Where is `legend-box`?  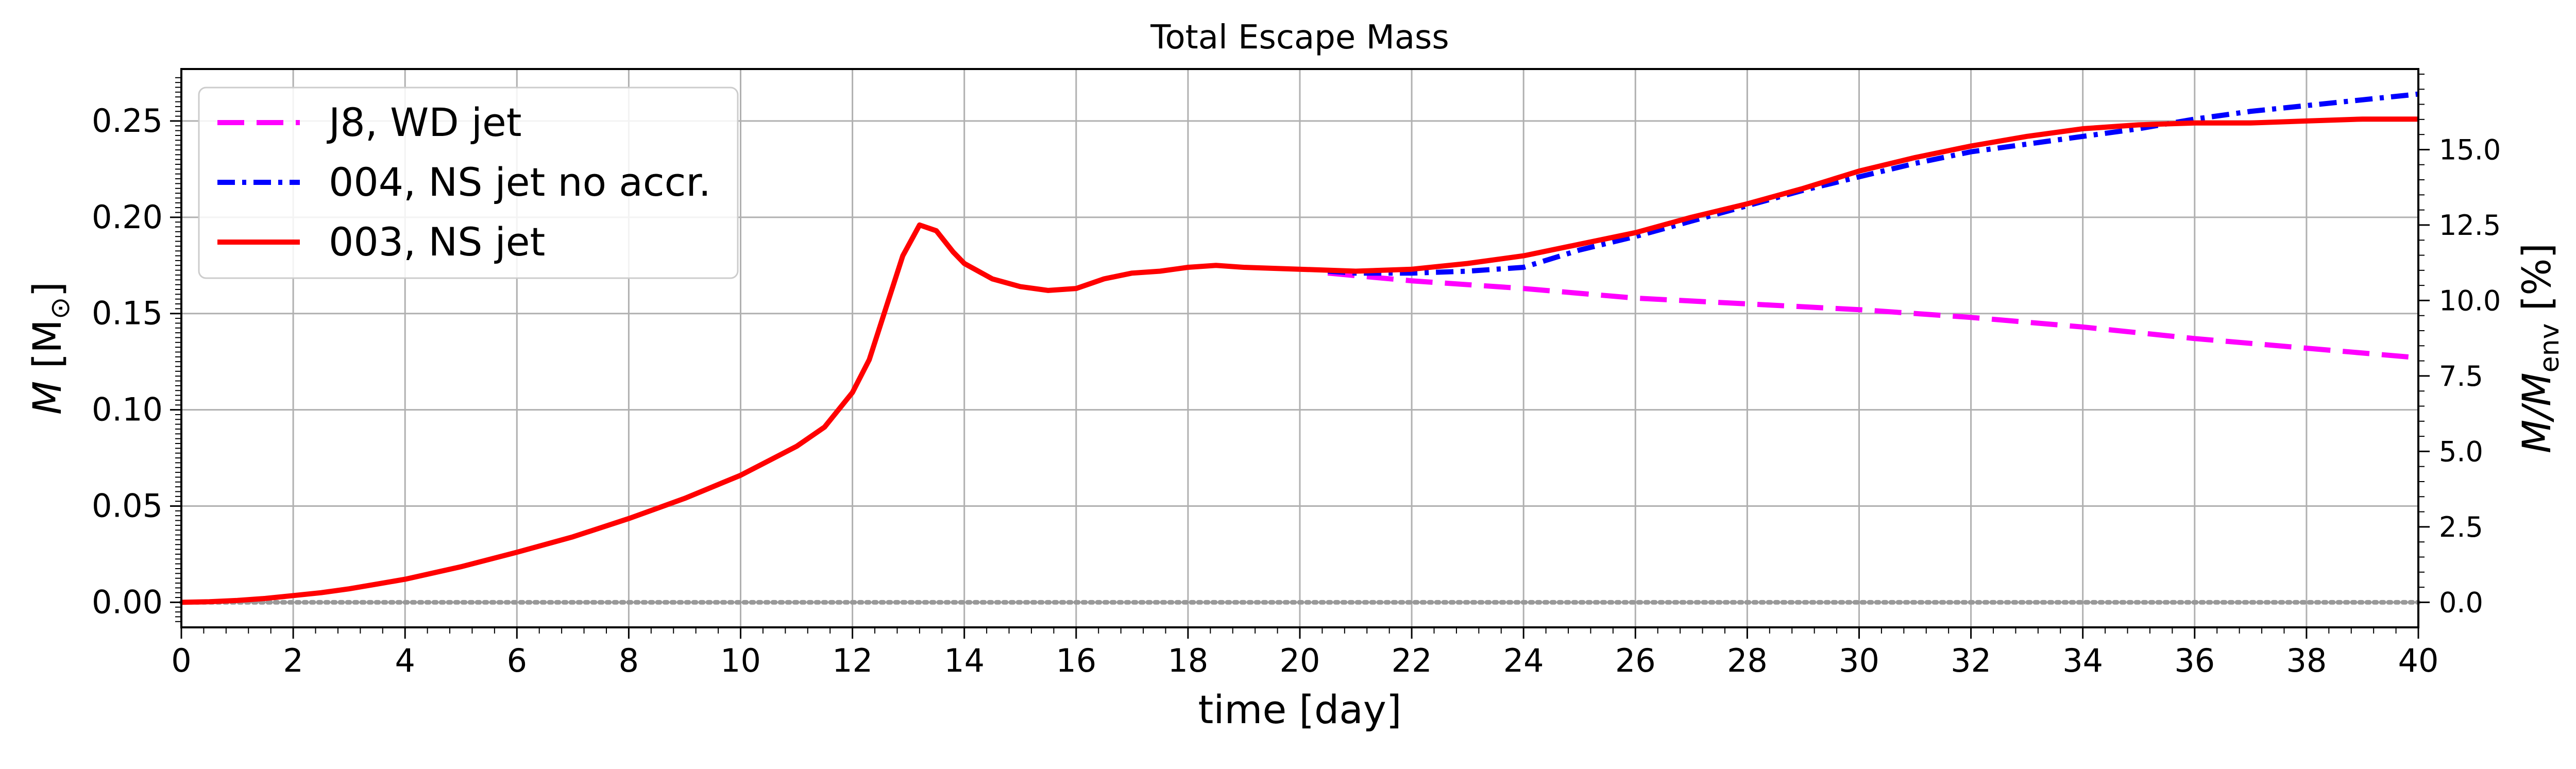
legend-box is located at coordinates (468, 183).